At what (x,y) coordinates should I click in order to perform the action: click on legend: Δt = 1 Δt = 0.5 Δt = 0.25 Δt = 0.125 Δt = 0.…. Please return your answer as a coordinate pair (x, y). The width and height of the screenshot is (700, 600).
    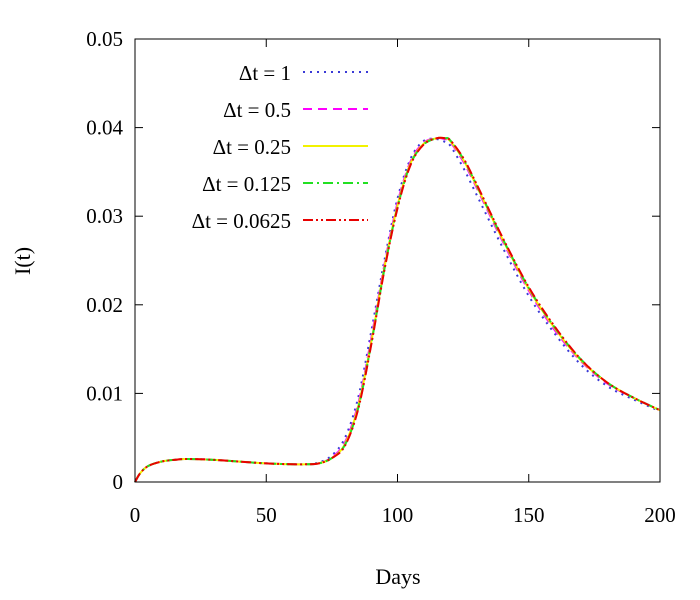
    Looking at the image, I should click on (280, 147).